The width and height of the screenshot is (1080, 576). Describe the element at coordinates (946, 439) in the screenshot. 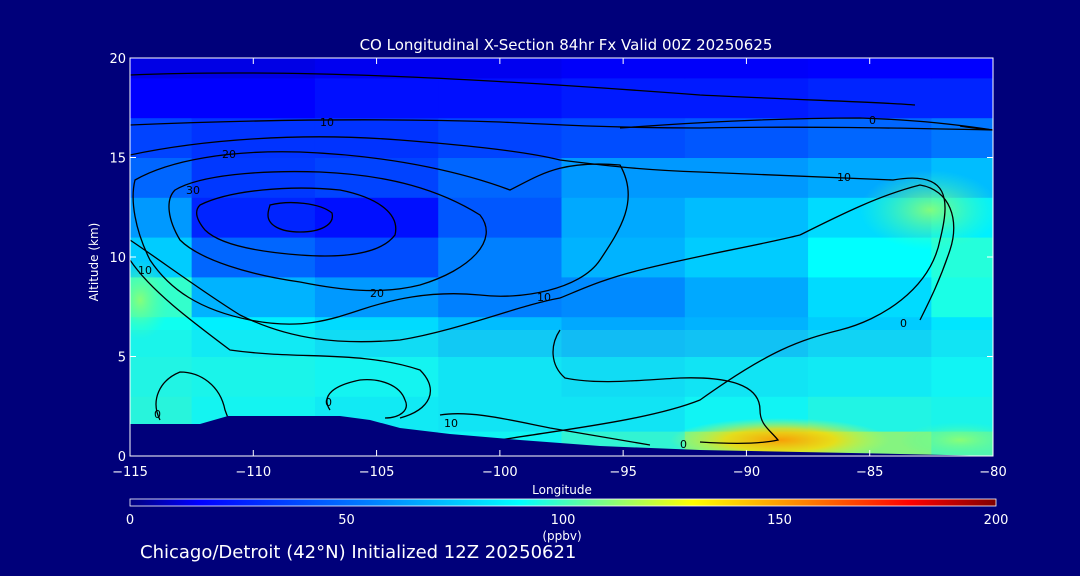

I see `surface-high-co-east` at that location.